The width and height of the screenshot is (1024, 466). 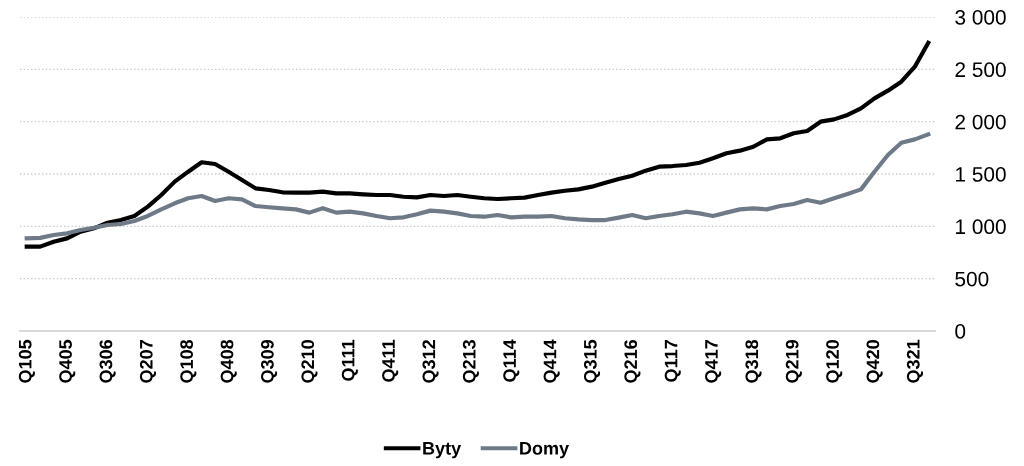 What do you see at coordinates (834, 361) in the screenshot?
I see `x-tick-label: Q120` at bounding box center [834, 361].